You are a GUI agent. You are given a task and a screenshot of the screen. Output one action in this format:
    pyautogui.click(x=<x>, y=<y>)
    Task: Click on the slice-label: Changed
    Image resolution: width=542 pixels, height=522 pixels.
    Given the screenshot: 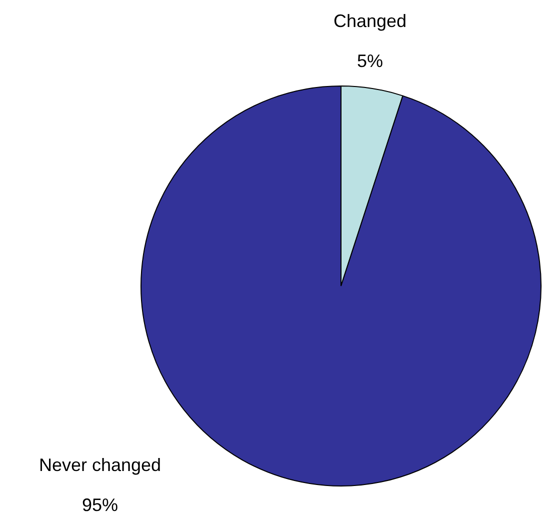 What is the action you would take?
    pyautogui.click(x=370, y=20)
    